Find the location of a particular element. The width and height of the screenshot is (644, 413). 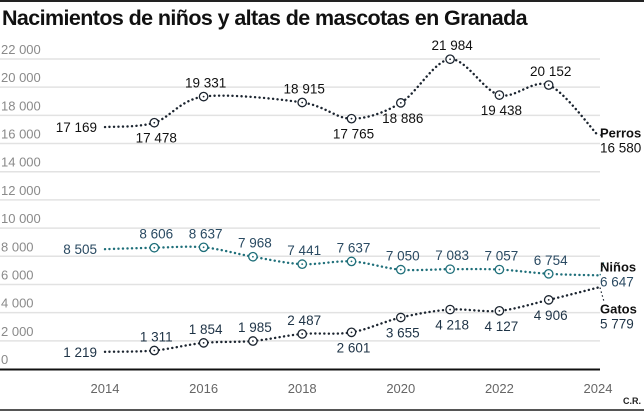

perros-end-value: 16 580 is located at coordinates (620, 147).